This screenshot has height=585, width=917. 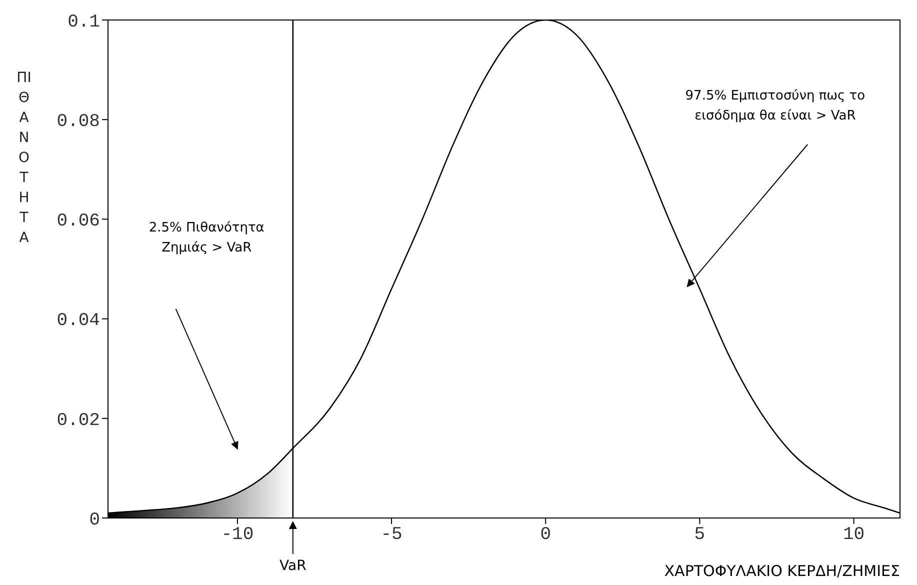 What do you see at coordinates (78, 420) in the screenshot?
I see `y-tick-label: 0.02` at bounding box center [78, 420].